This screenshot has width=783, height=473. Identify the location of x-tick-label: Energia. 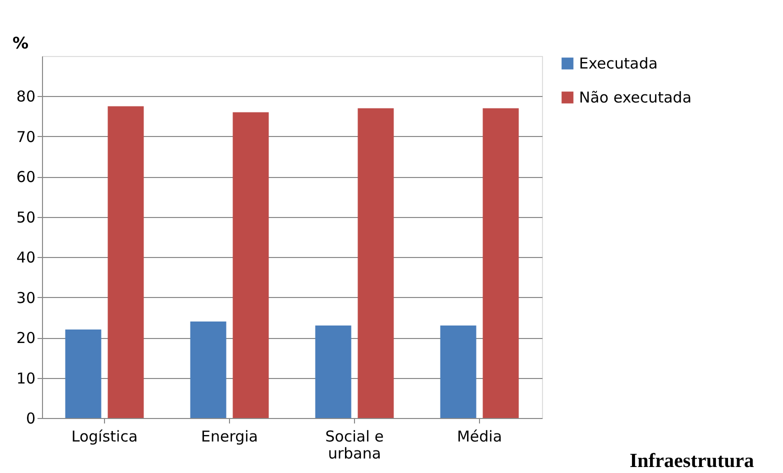
(229, 437).